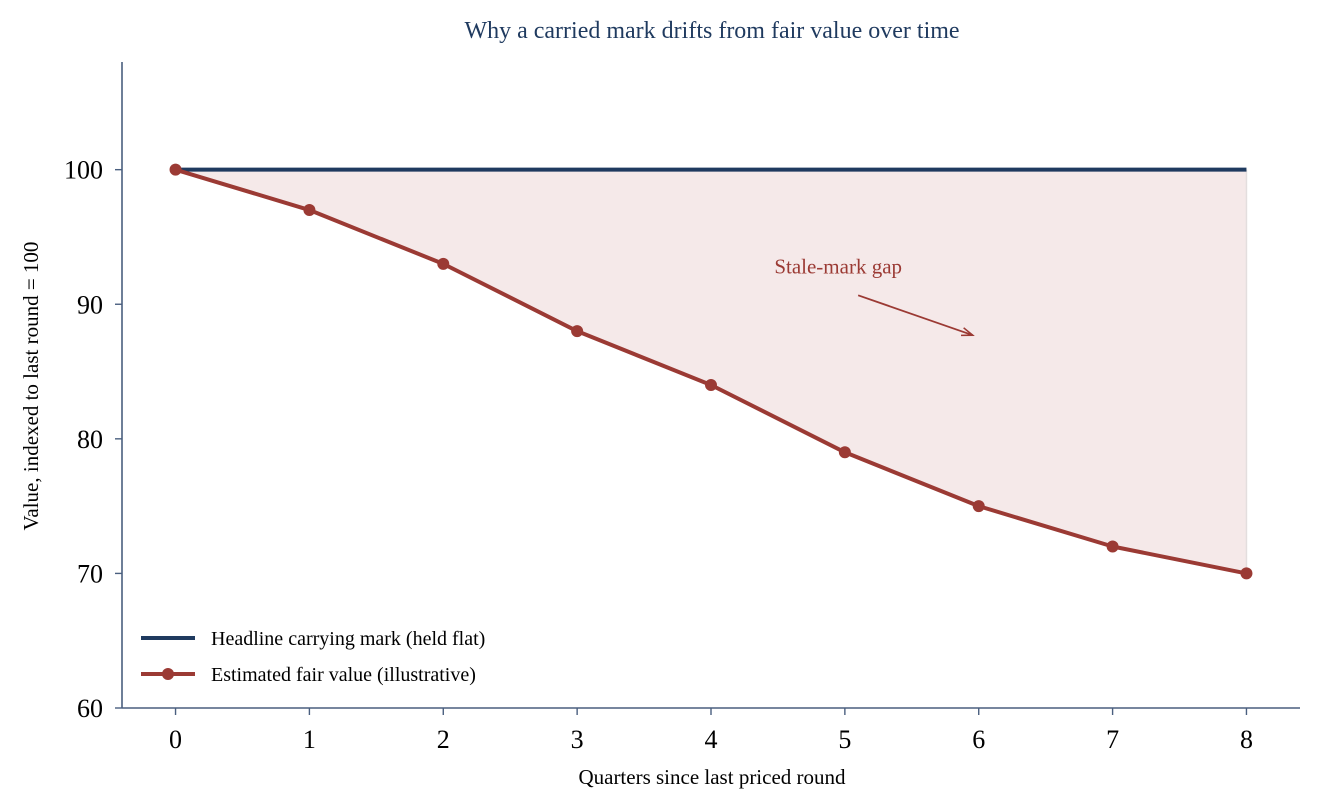 The height and width of the screenshot is (811, 1320). I want to click on x-tick-label: 4, so click(711, 739).